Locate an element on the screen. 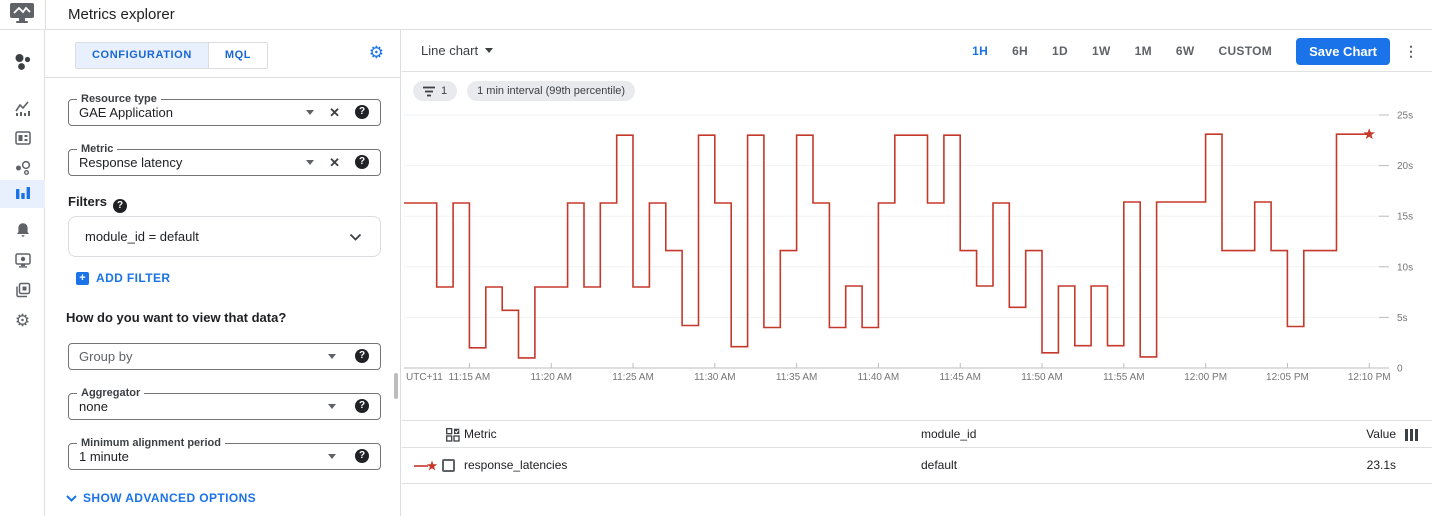  module-id-column-header: module_id is located at coordinates (949, 434).